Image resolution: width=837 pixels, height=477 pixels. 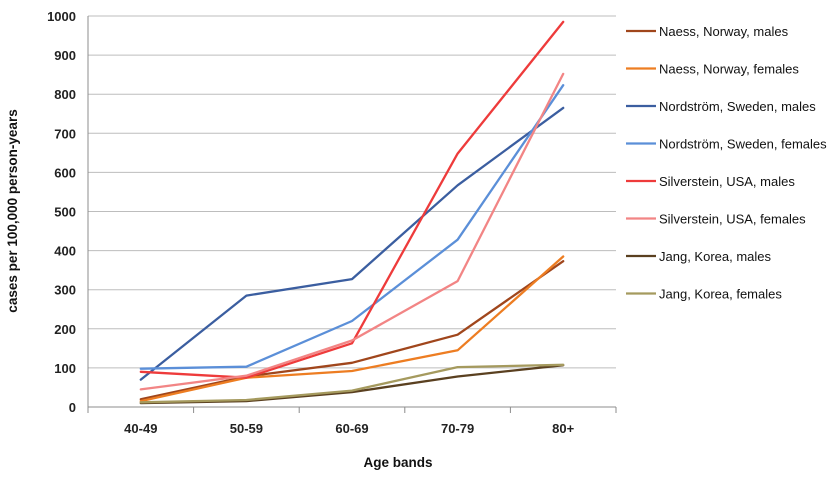 What do you see at coordinates (65, 290) in the screenshot?
I see `y-tick-label: 300` at bounding box center [65, 290].